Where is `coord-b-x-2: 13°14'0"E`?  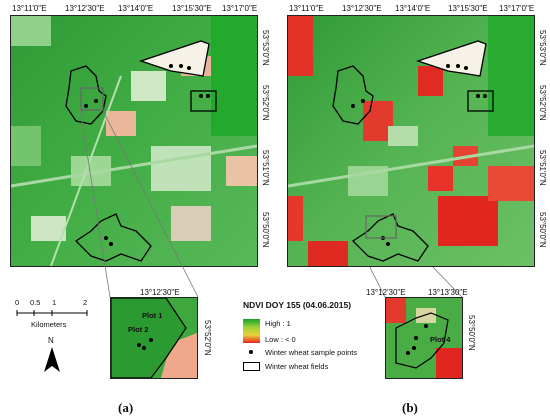
coord-b-x-2: 13°14'0"E is located at coordinates (413, 8).